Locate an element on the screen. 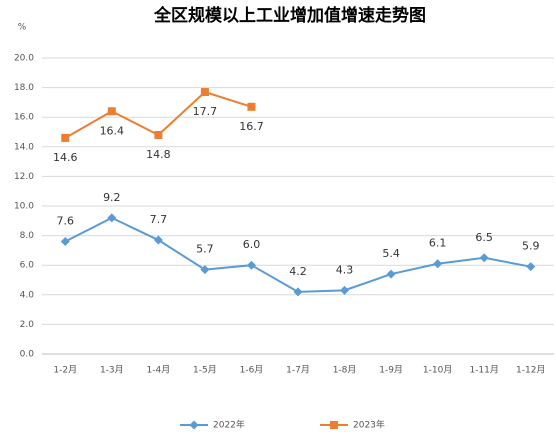 The image size is (556, 445). x-tick-label: 1-10月 is located at coordinates (437, 370).